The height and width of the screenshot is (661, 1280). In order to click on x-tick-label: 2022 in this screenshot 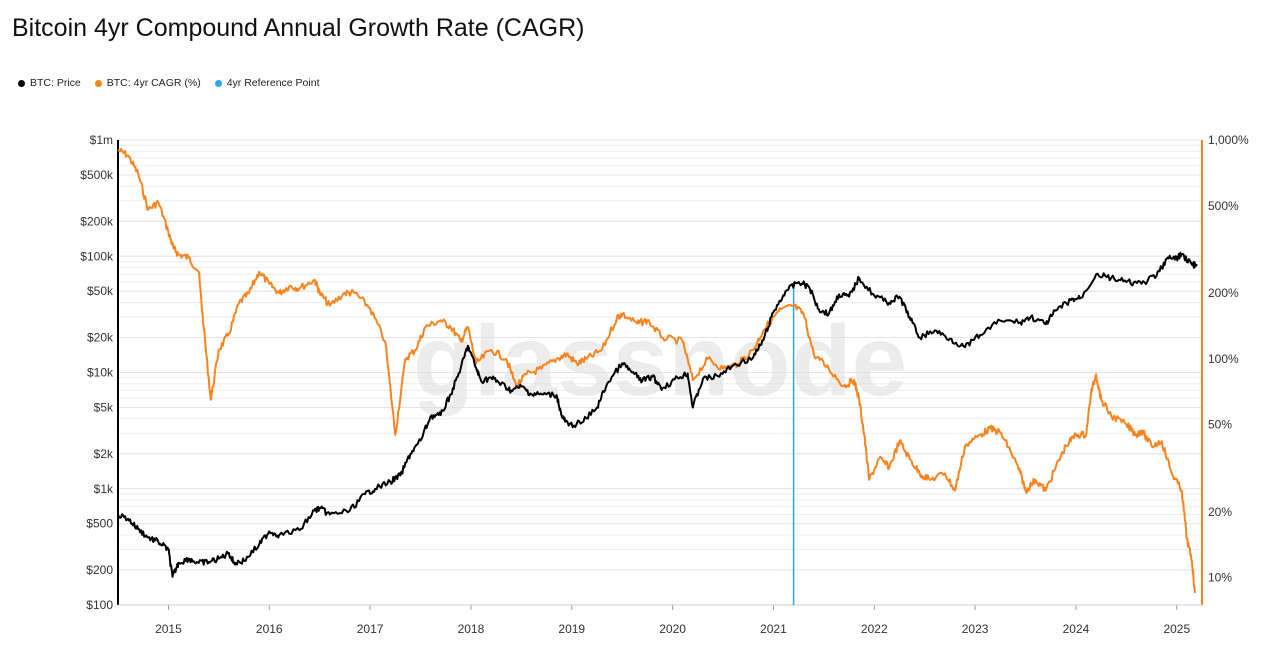, I will do `click(874, 629)`.